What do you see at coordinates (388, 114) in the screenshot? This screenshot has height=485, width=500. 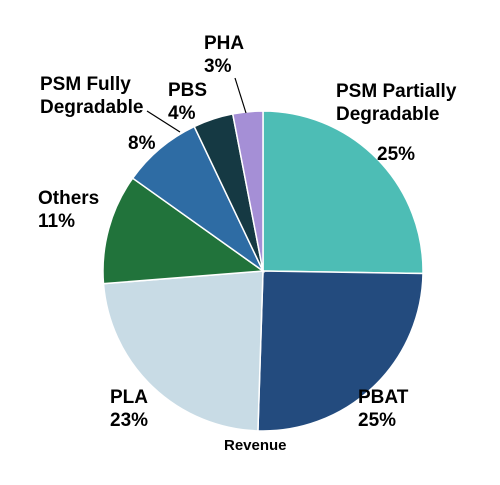 I see `slice-label-psm-partially-line2: Degradable` at bounding box center [388, 114].